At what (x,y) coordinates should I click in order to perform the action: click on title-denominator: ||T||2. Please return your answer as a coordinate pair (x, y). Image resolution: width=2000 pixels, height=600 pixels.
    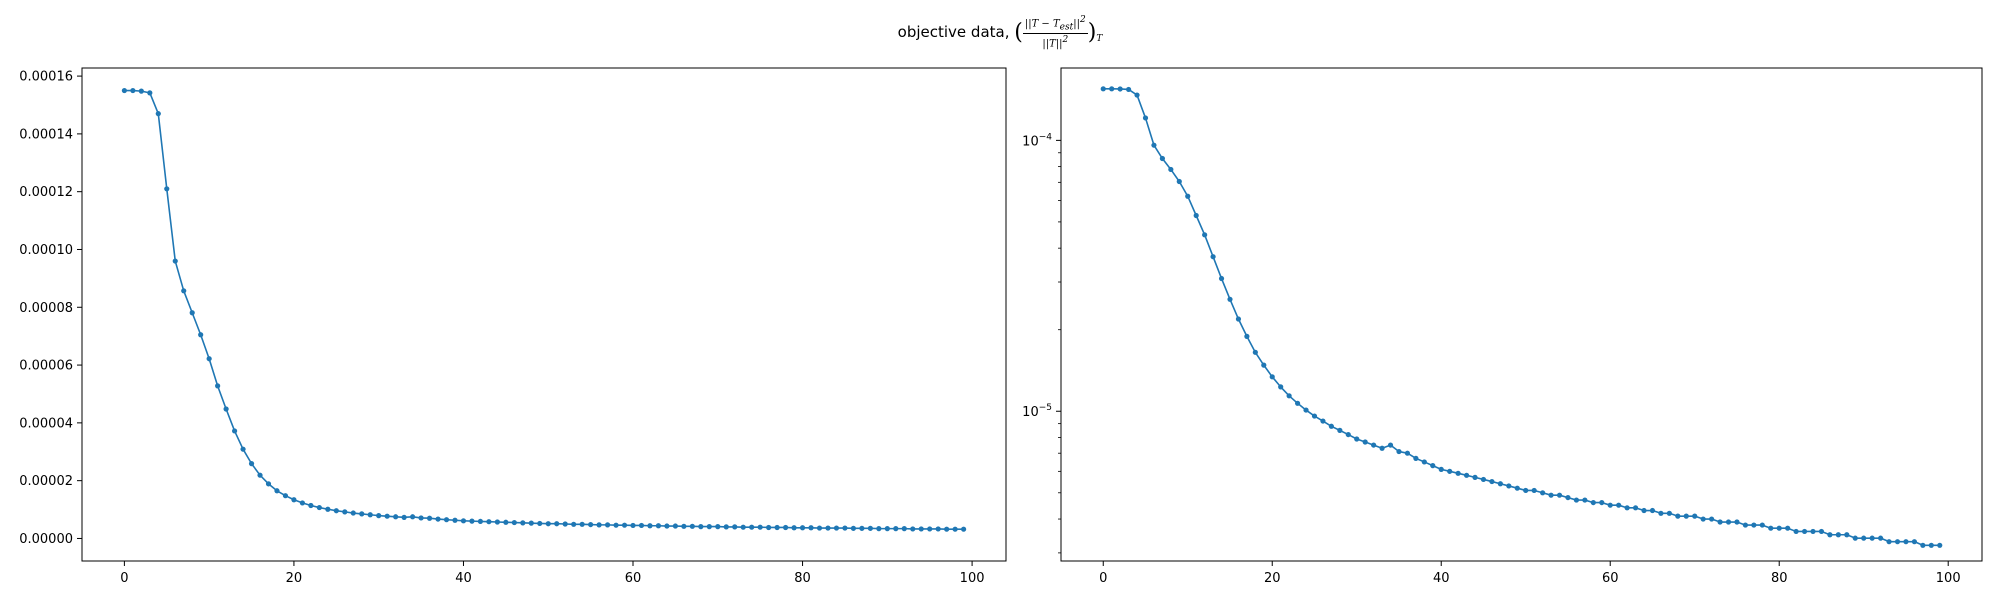
    Looking at the image, I should click on (1055, 42).